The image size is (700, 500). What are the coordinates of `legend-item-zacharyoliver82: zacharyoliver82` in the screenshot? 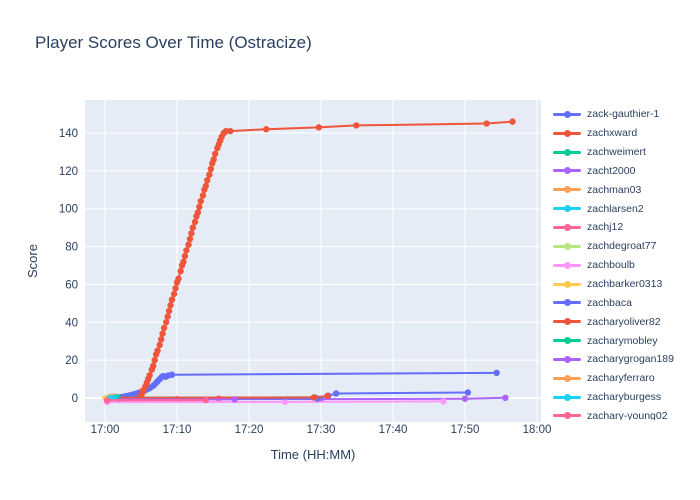 It's located at (626, 321).